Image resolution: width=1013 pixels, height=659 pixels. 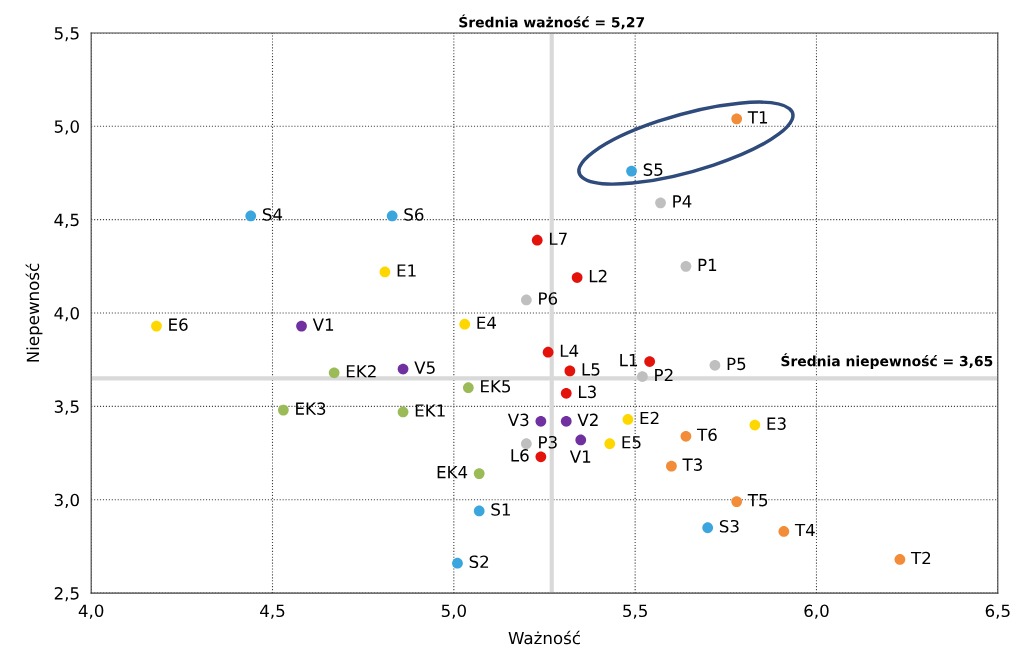 I want to click on data-label: V2, so click(x=587, y=419).